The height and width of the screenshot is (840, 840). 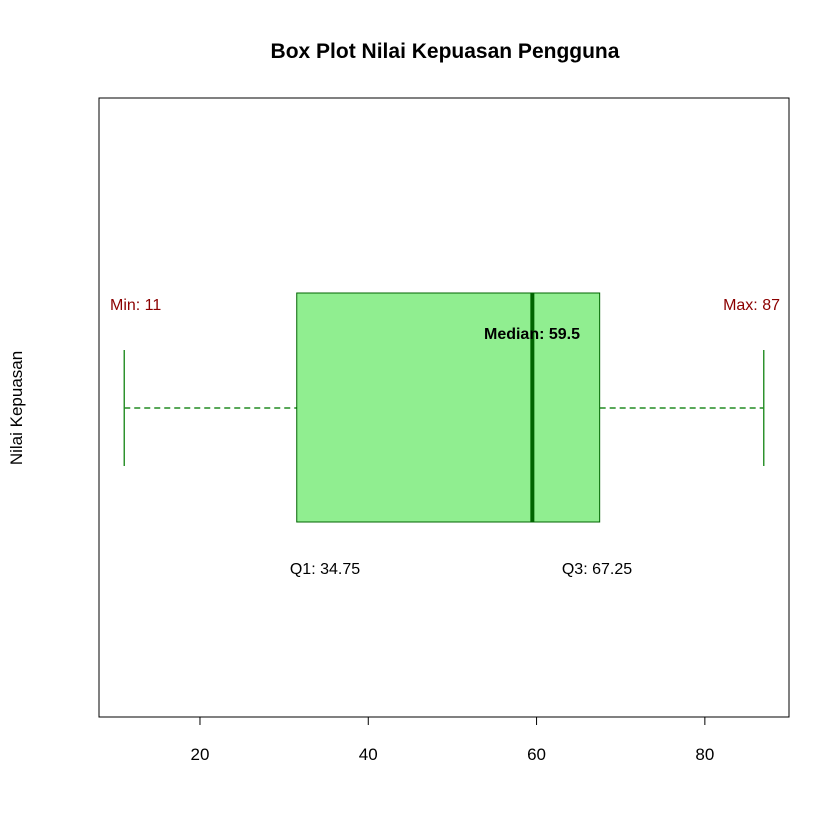 What do you see at coordinates (200, 754) in the screenshot?
I see `x-tick-label: 20` at bounding box center [200, 754].